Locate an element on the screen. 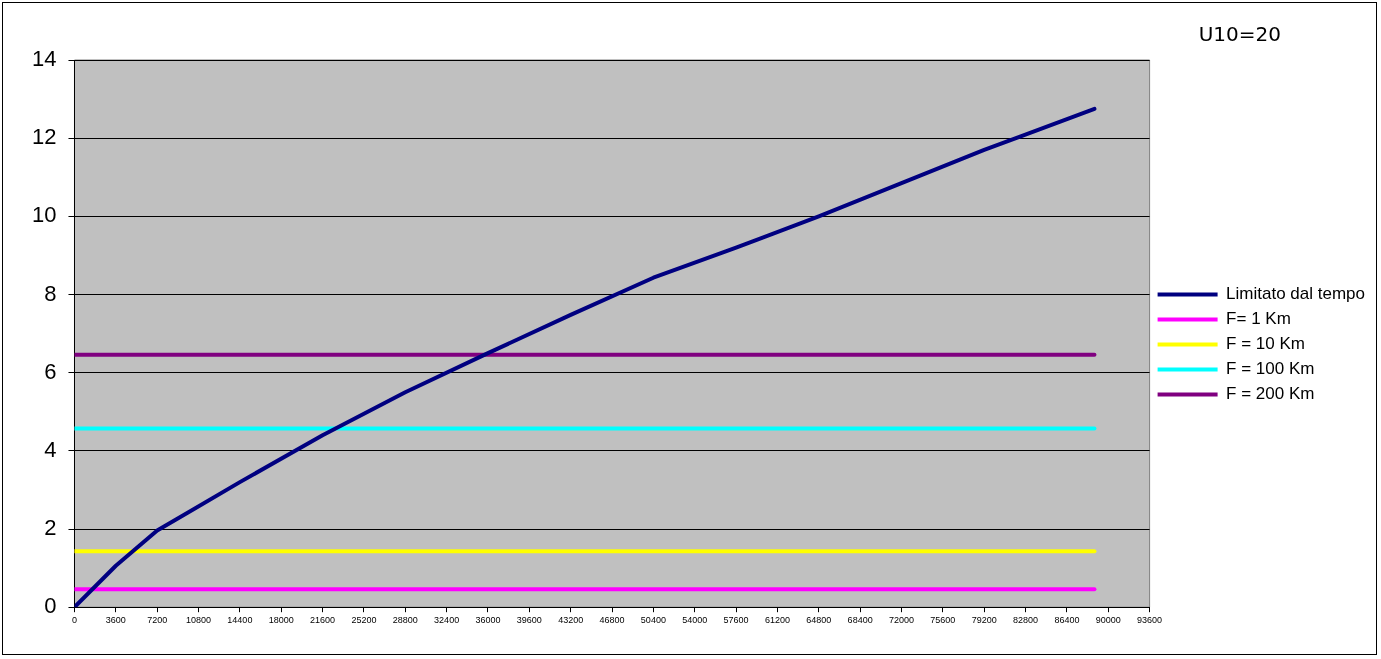 The height and width of the screenshot is (659, 1381). x-tick-label: 18000 is located at coordinates (281, 620).